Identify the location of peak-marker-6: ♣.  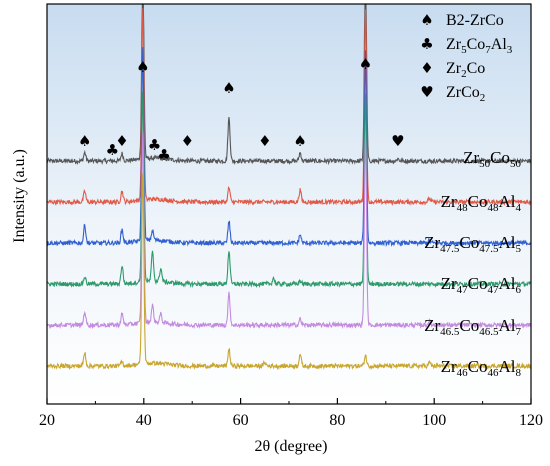
(163, 155).